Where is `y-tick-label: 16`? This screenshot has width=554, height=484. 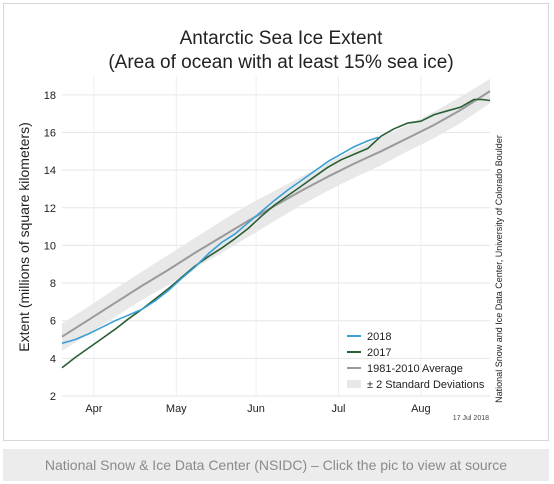
y-tick-label: 16 is located at coordinates (50, 133).